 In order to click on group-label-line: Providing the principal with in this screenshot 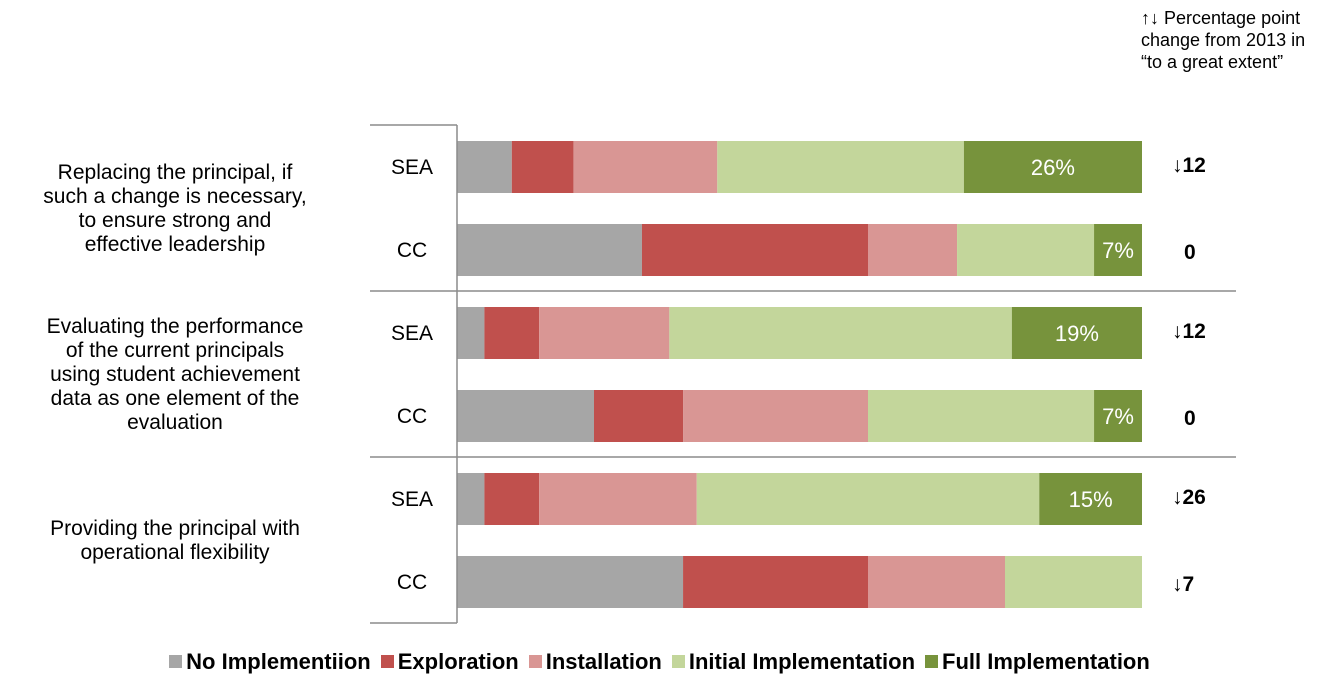, I will do `click(175, 528)`.